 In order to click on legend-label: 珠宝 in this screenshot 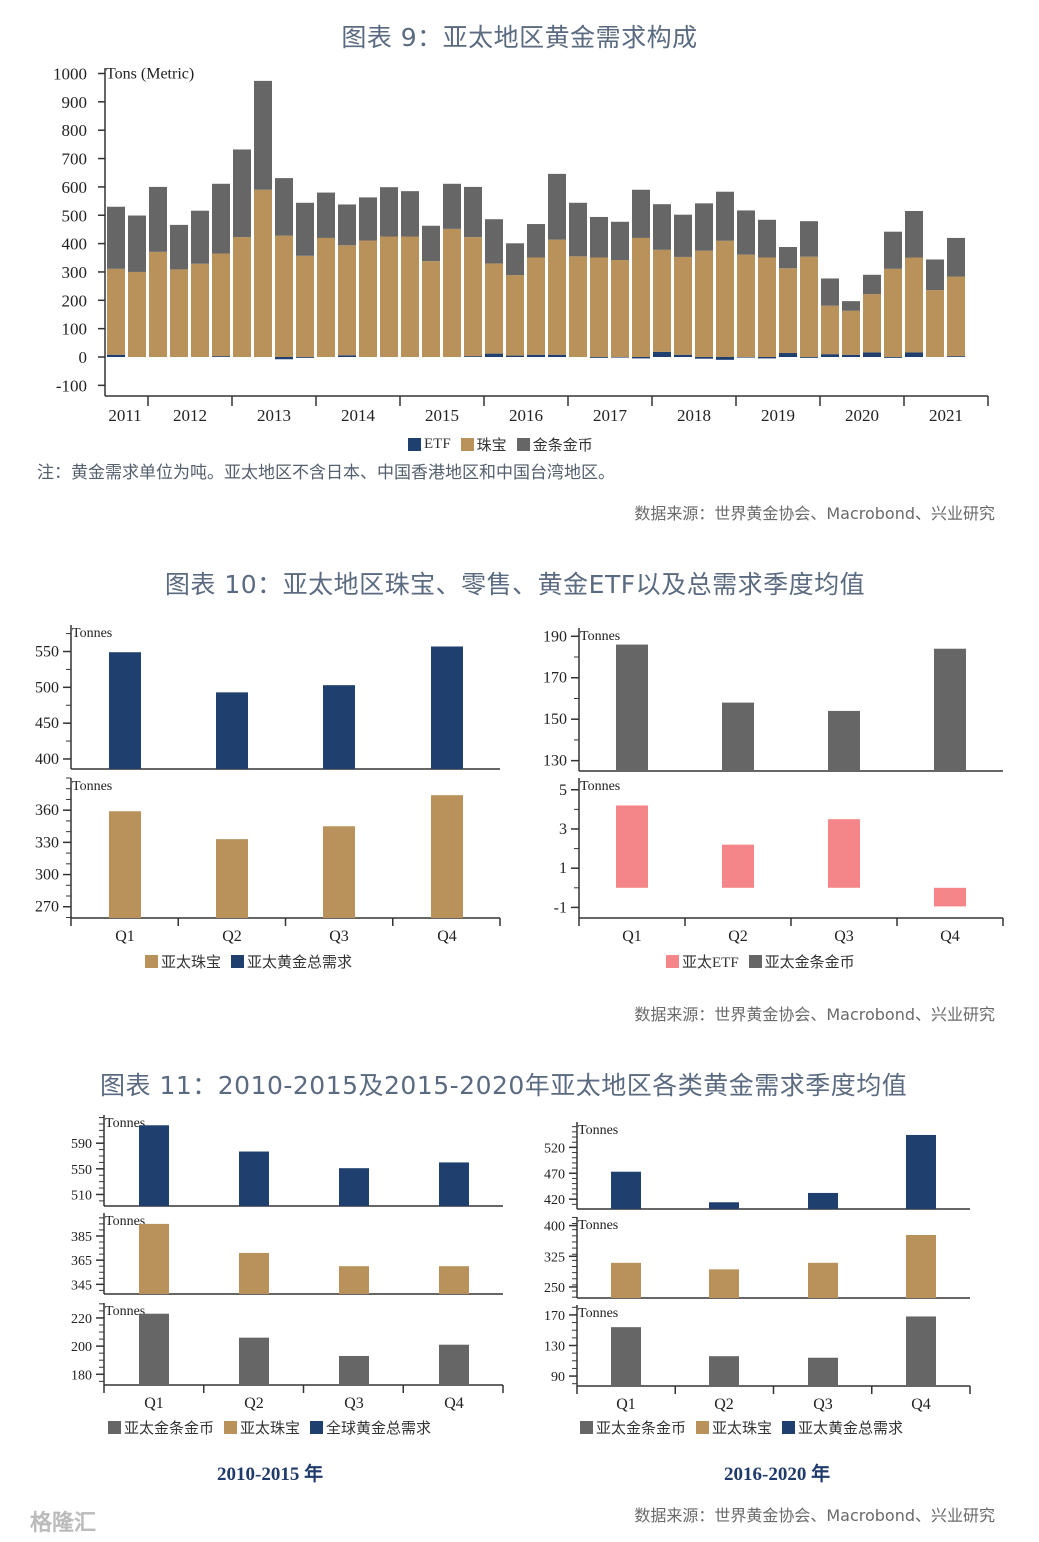, I will do `click(491, 446)`.